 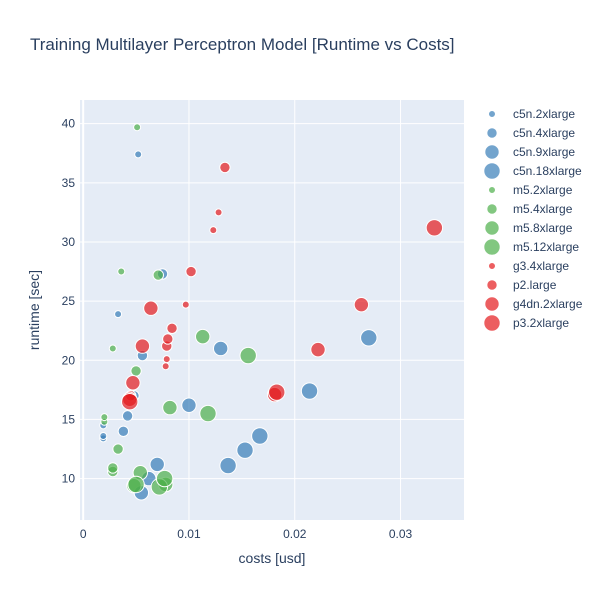 What do you see at coordinates (295, 534) in the screenshot?
I see `x-tick-label: 0.02` at bounding box center [295, 534].